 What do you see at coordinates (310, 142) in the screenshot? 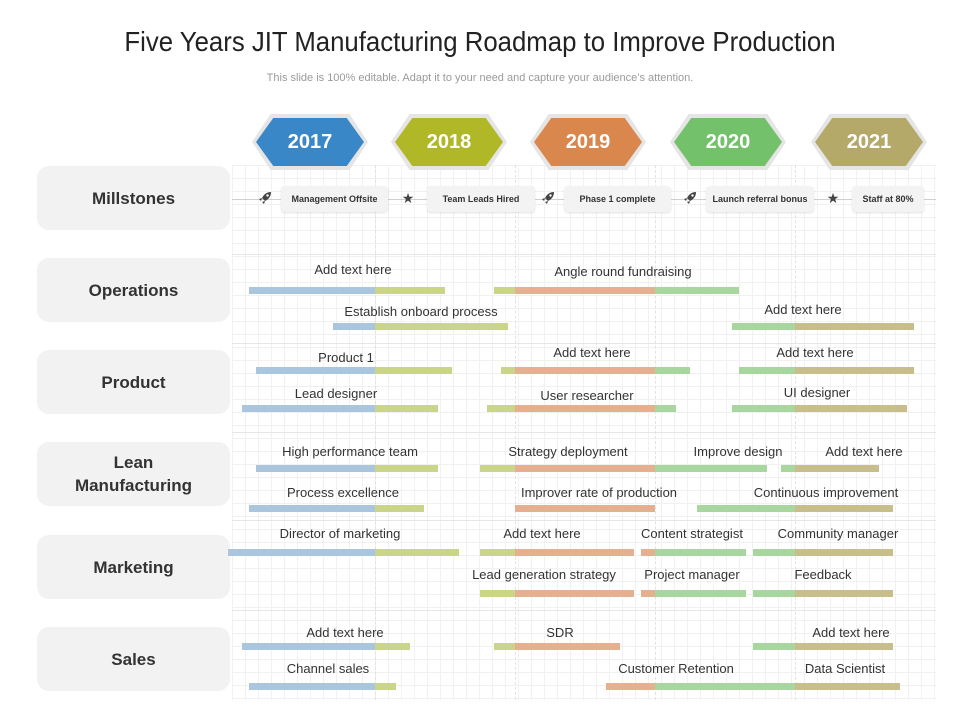
I see `year-2017-badge: 2017` at bounding box center [310, 142].